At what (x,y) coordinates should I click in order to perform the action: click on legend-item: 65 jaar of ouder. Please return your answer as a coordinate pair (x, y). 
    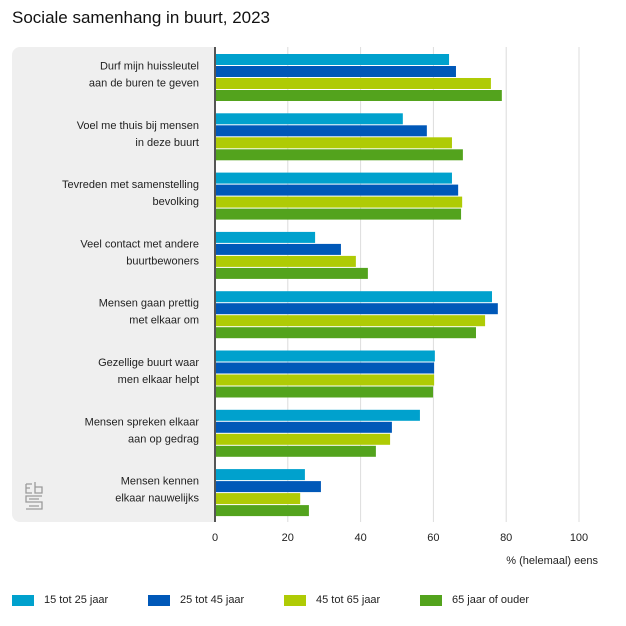
    Looking at the image, I should click on (474, 600).